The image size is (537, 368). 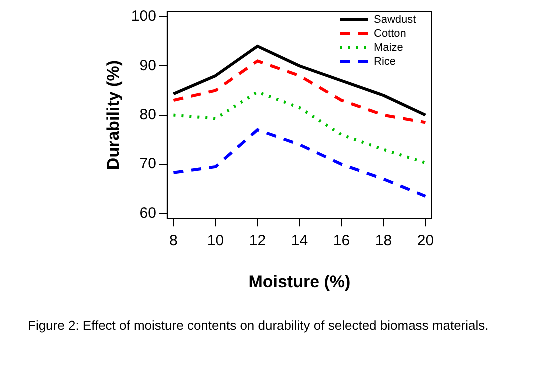 I want to click on legend-label: Sawdust, so click(x=395, y=20).